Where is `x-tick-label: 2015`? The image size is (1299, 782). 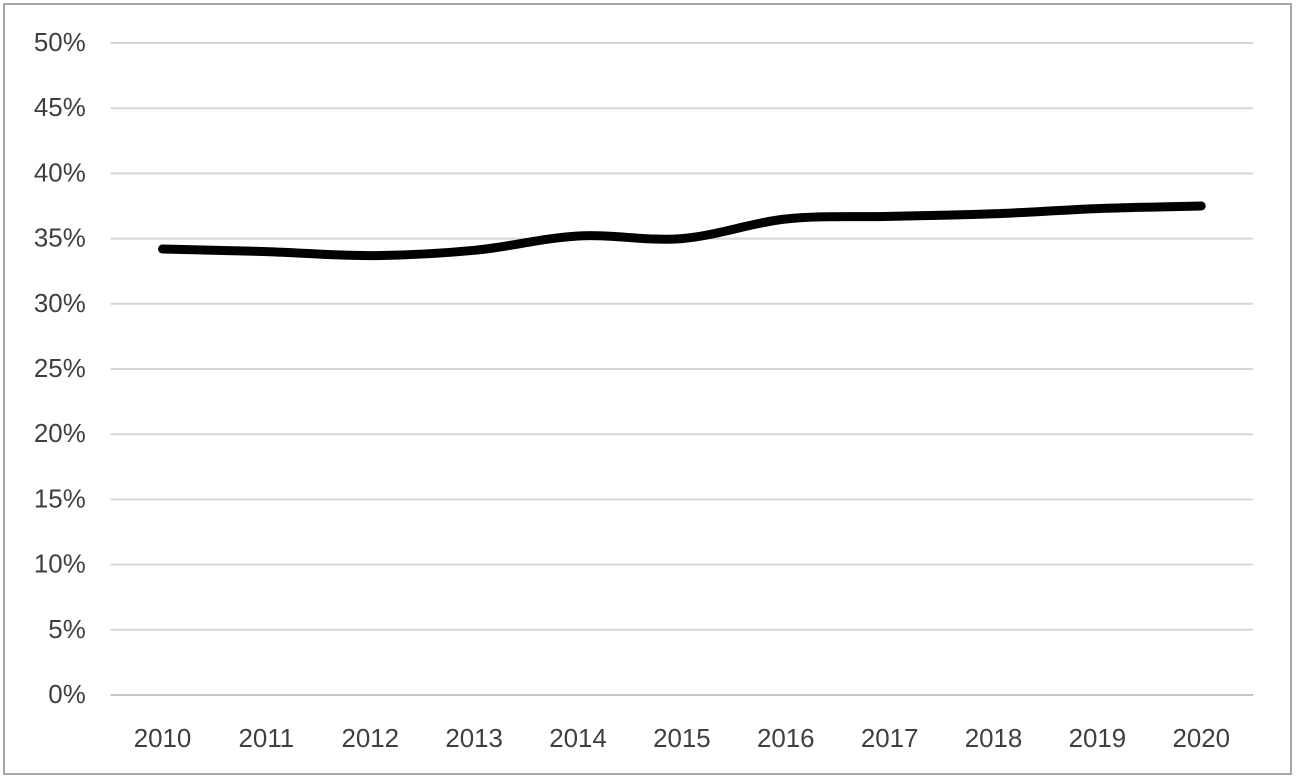 x-tick-label: 2015 is located at coordinates (682, 739).